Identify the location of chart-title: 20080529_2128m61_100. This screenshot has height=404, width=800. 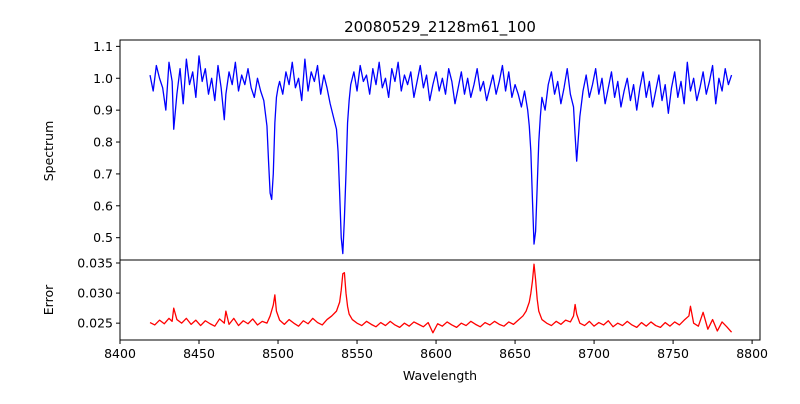
(440, 27).